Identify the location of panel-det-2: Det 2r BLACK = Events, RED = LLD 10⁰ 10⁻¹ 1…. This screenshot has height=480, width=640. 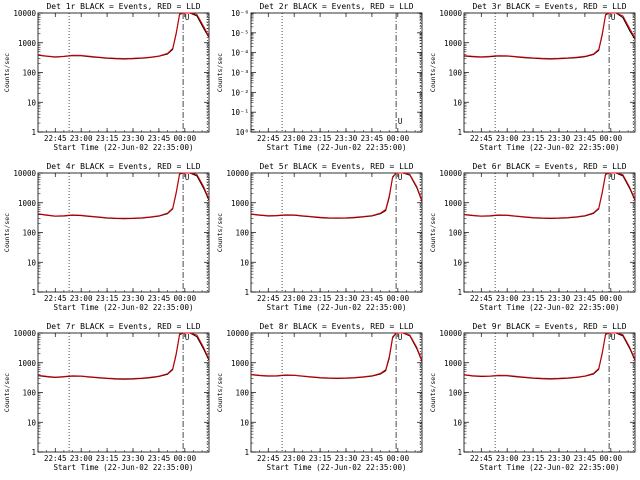
(319, 80).